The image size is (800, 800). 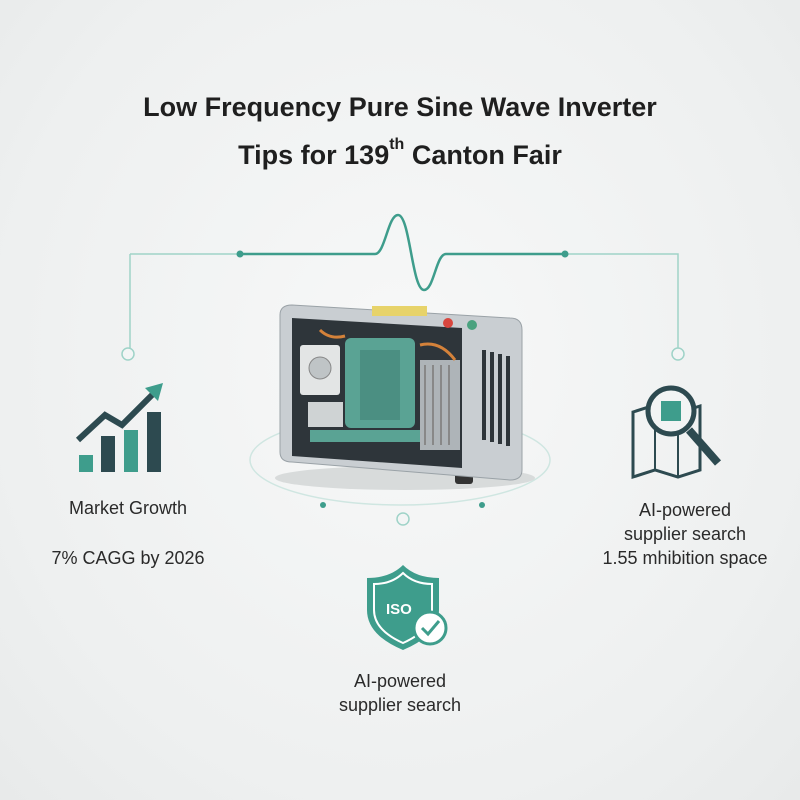 What do you see at coordinates (400, 107) in the screenshot?
I see `title-line-1: Low Frequency Pure Sine Wave Inverter` at bounding box center [400, 107].